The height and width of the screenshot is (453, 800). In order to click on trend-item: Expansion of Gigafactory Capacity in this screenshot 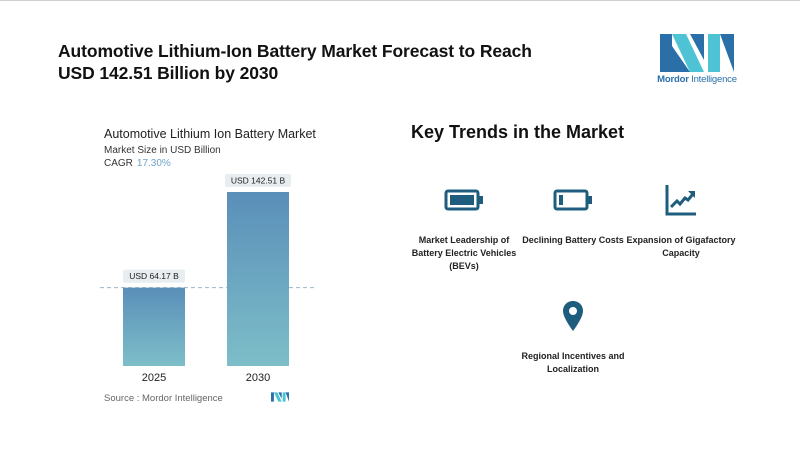, I will do `click(681, 220)`.